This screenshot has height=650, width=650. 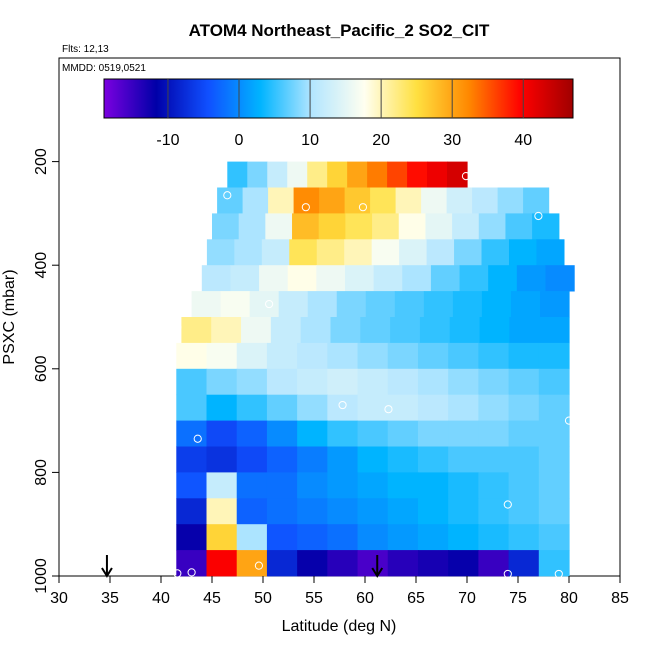 I want to click on x-tick-label: 70, so click(x=467, y=598).